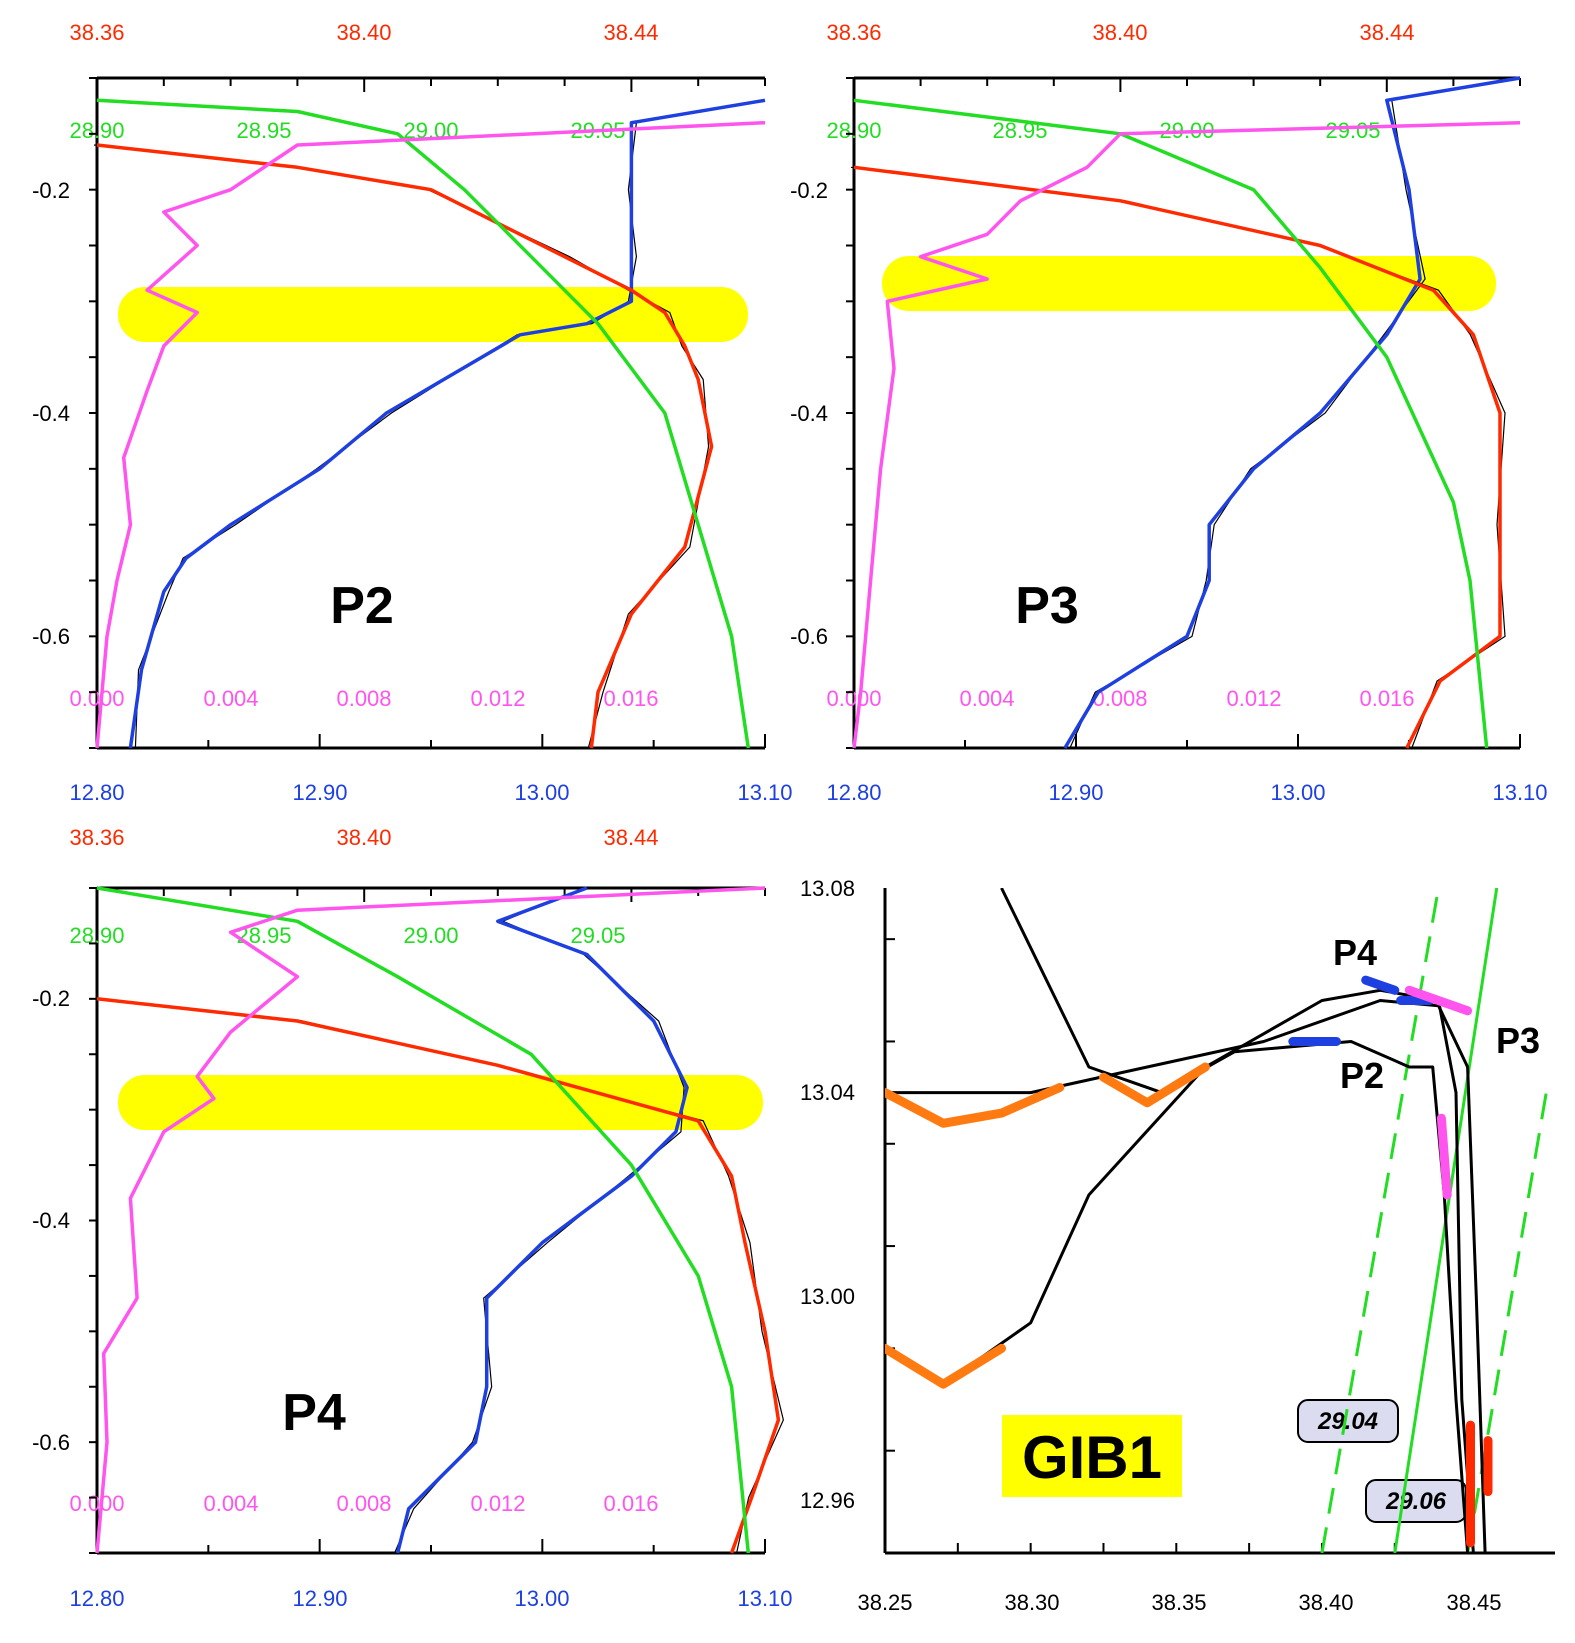 This screenshot has width=1575, height=1643. Describe the element at coordinates (827, 888) in the screenshot. I see `gib1-y-tick-0: 13.08` at that location.